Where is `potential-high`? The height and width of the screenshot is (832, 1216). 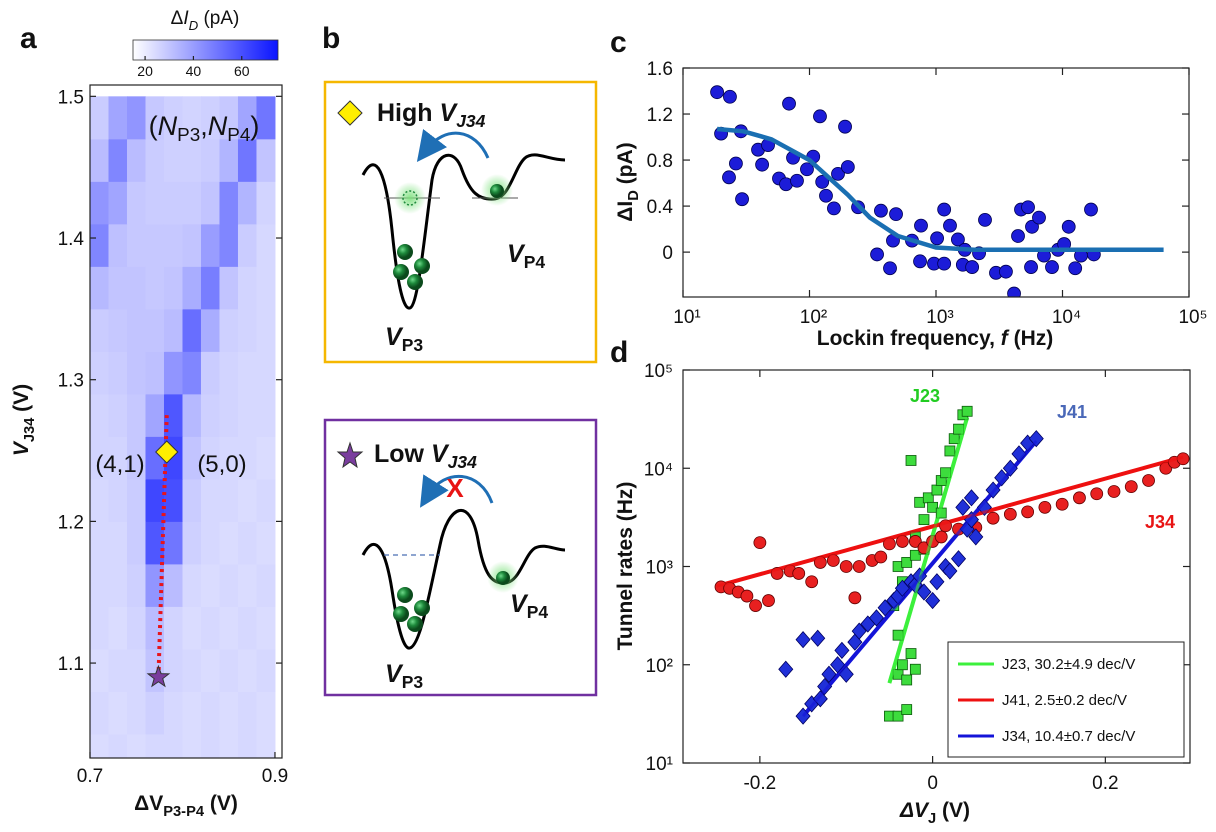 potential-high is located at coordinates (463, 231).